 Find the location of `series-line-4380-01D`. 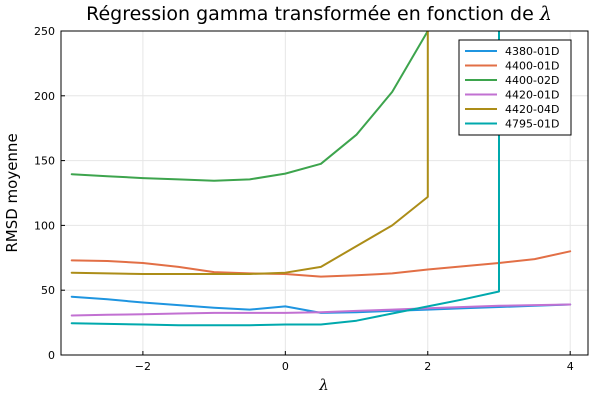

series-line-4380-01D is located at coordinates (321, 304).